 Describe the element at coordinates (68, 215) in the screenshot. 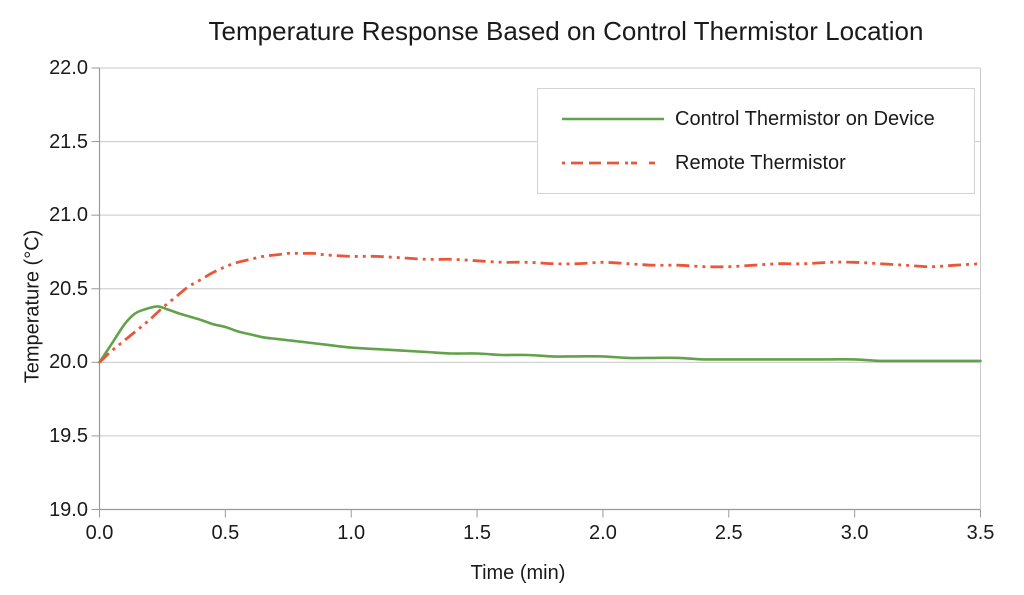

I see `y-tick-label: 21.0` at that location.